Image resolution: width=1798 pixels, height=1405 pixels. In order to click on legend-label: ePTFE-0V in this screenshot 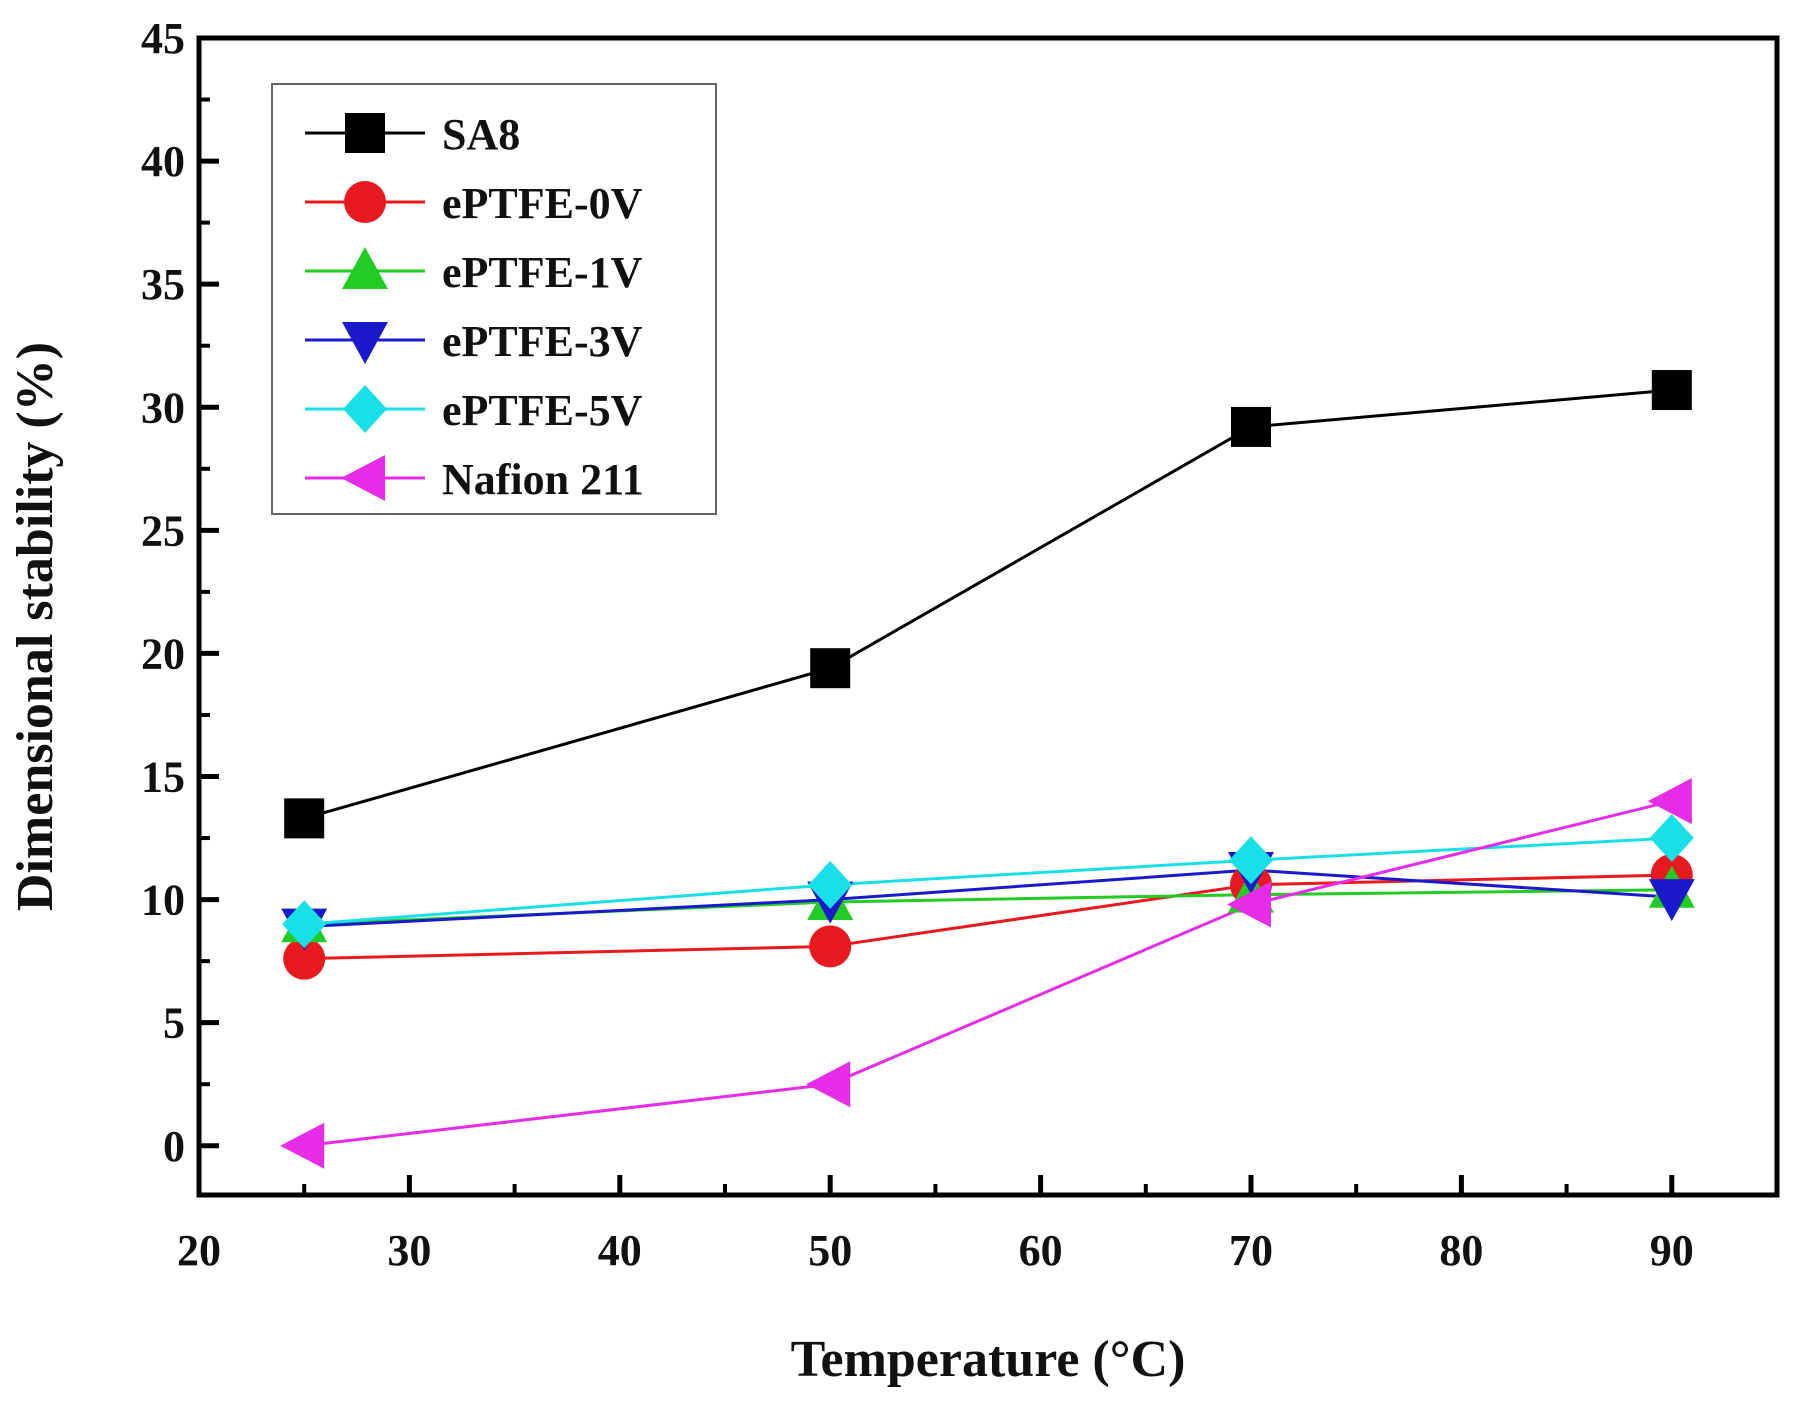, I will do `click(542, 203)`.